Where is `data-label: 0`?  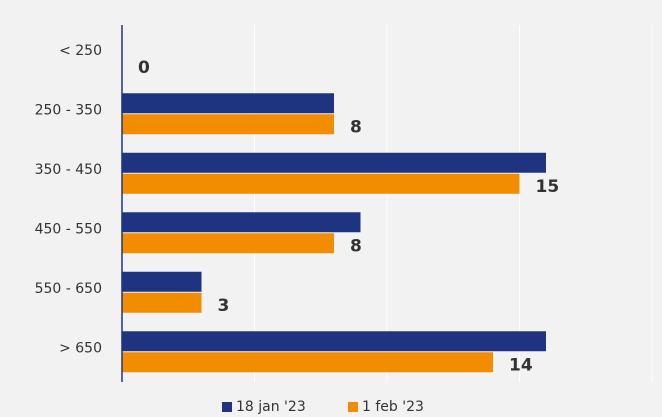 data-label: 0 is located at coordinates (144, 68).